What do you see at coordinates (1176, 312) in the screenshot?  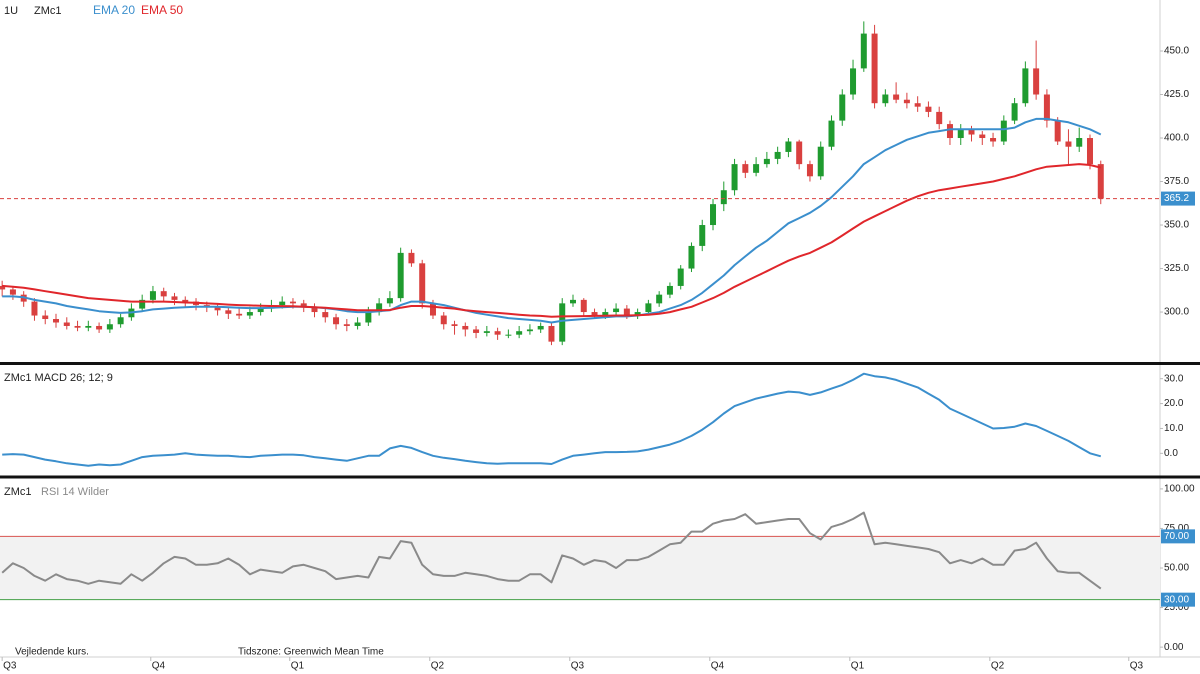 I see `y-tick-label: 300.0` at bounding box center [1176, 312].